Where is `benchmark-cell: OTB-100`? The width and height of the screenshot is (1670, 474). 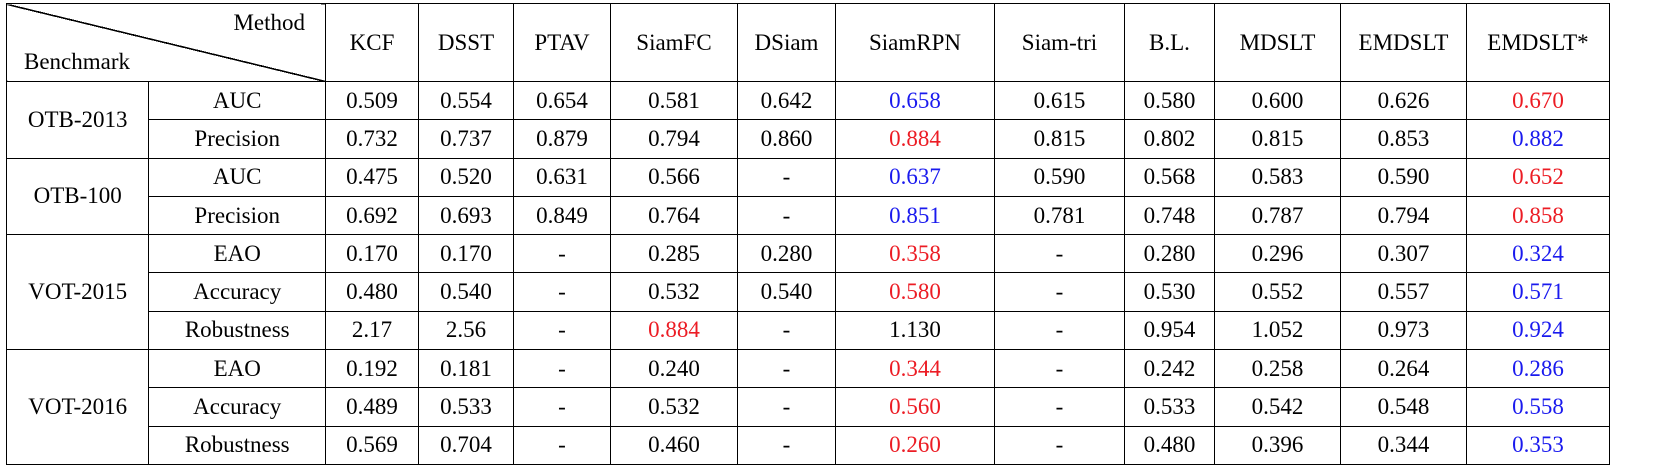 benchmark-cell: OTB-100 is located at coordinates (77, 196).